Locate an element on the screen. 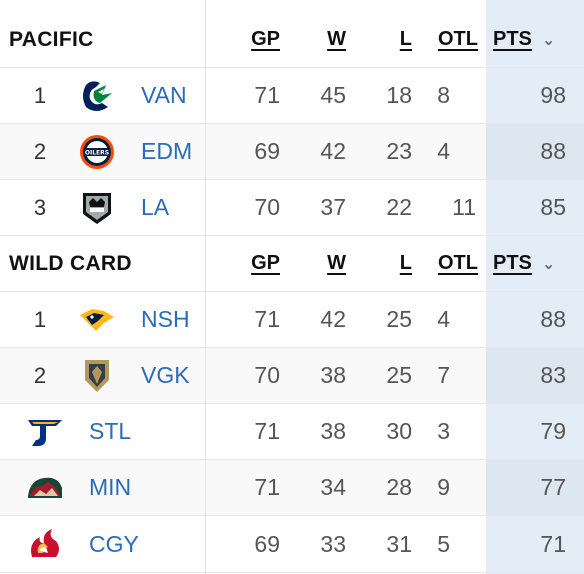  otl-value: 3 is located at coordinates (443, 431).